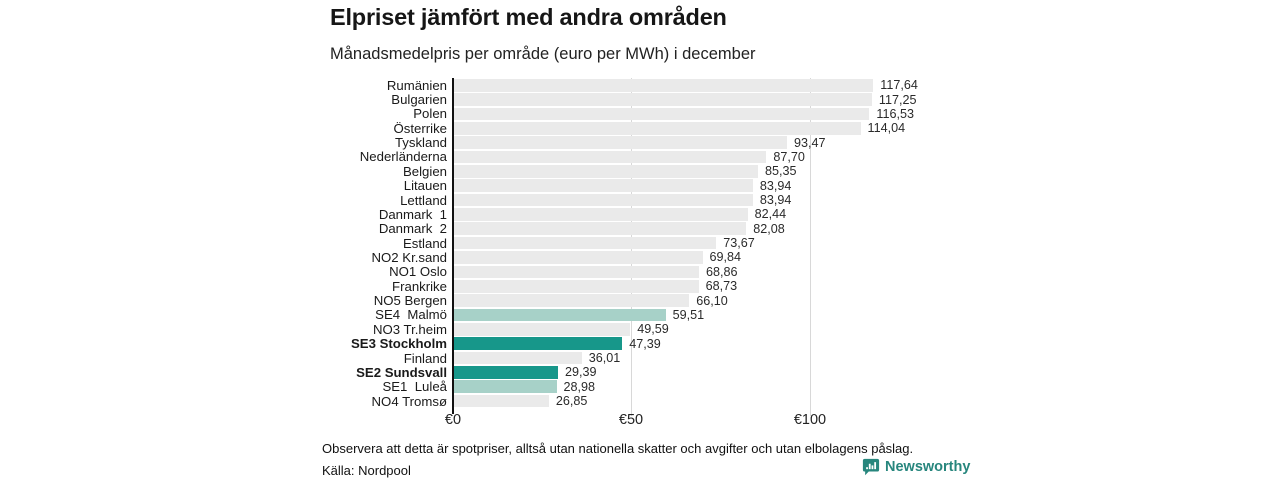  I want to click on newsworthy-wordmark: Newsworthy, so click(928, 467).